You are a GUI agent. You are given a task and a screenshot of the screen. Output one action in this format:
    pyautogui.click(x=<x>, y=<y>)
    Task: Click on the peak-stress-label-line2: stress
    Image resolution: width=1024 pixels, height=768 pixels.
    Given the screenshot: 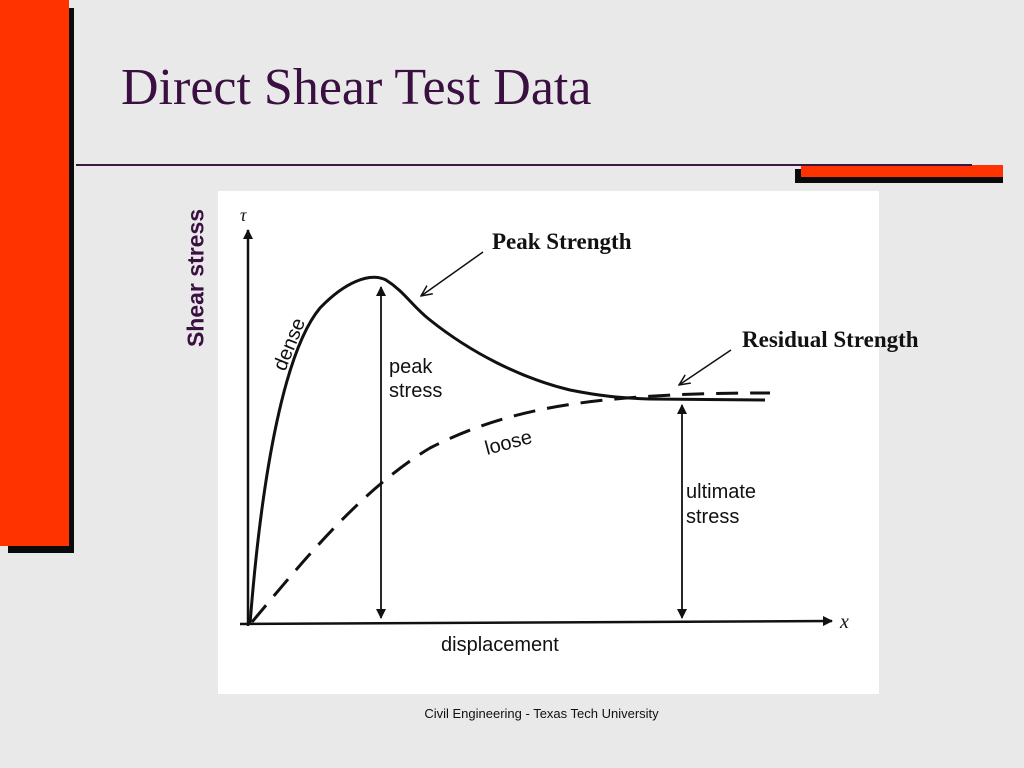 What is the action you would take?
    pyautogui.click(x=415, y=391)
    